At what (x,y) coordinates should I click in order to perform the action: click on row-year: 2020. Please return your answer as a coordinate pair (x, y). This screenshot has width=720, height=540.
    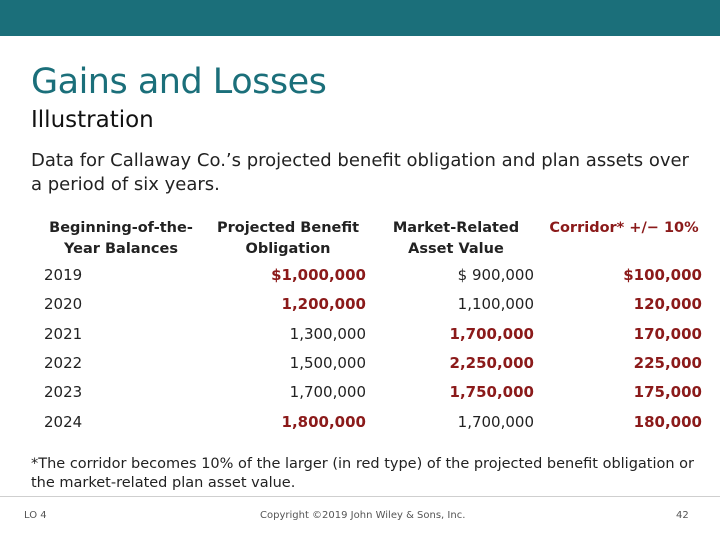
    Looking at the image, I should click on (63, 304).